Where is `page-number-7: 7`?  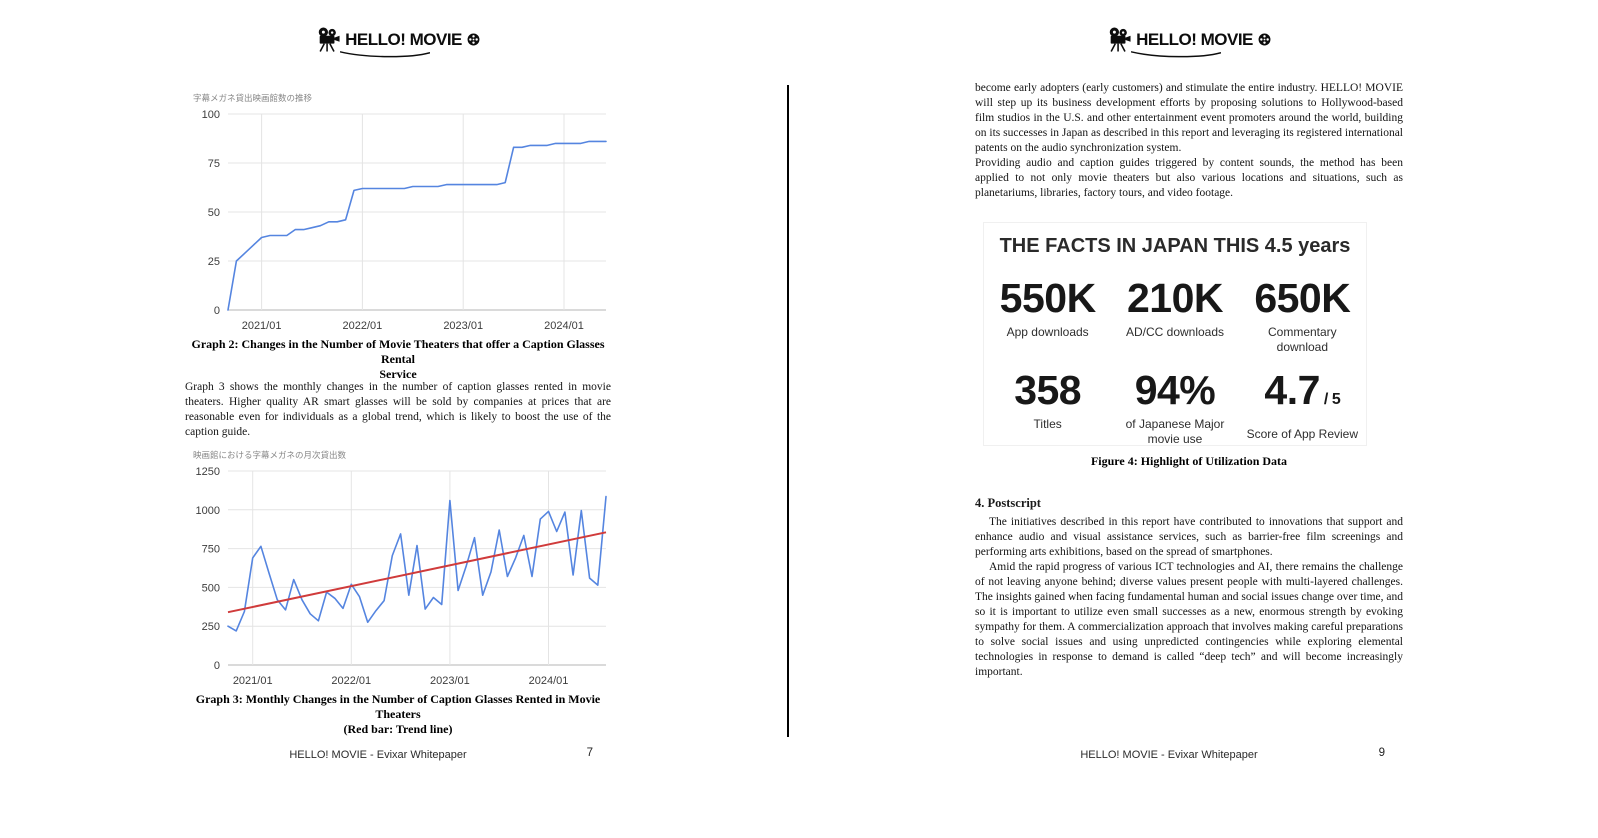 page-number-7: 7 is located at coordinates (589, 753).